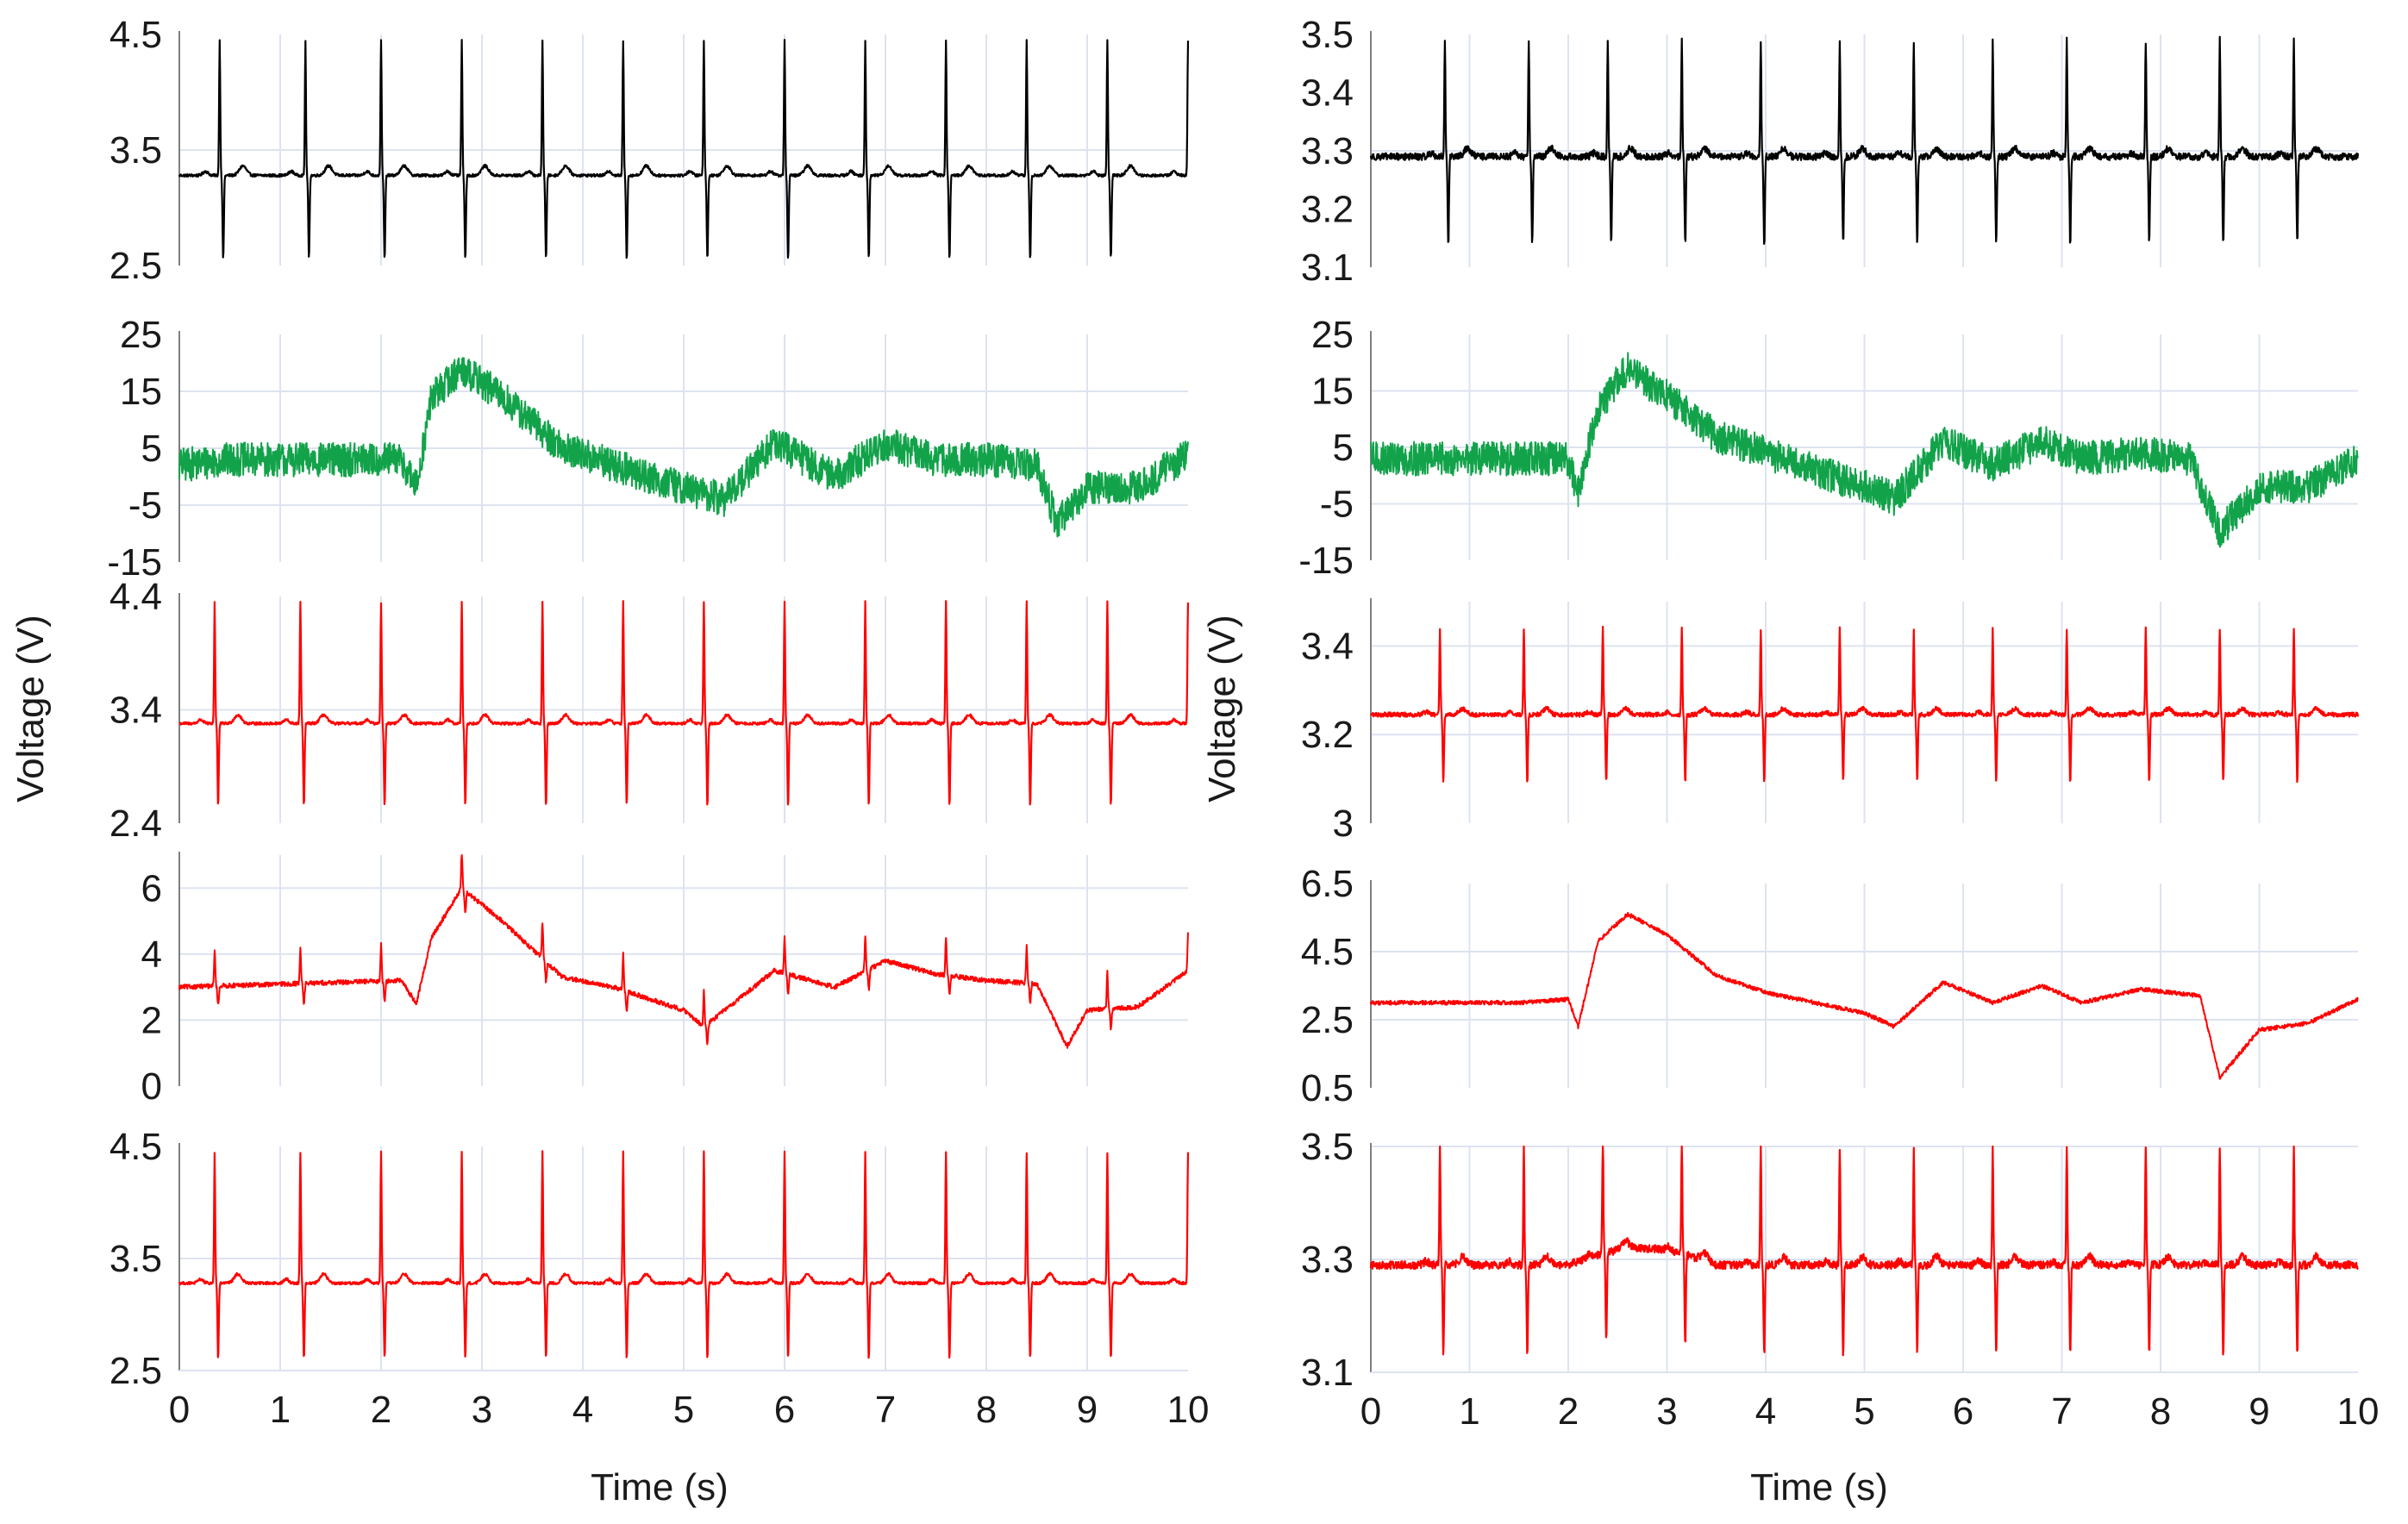 The width and height of the screenshot is (2408, 1524). I want to click on x-axis-title-right: Time (s), so click(1819, 1487).